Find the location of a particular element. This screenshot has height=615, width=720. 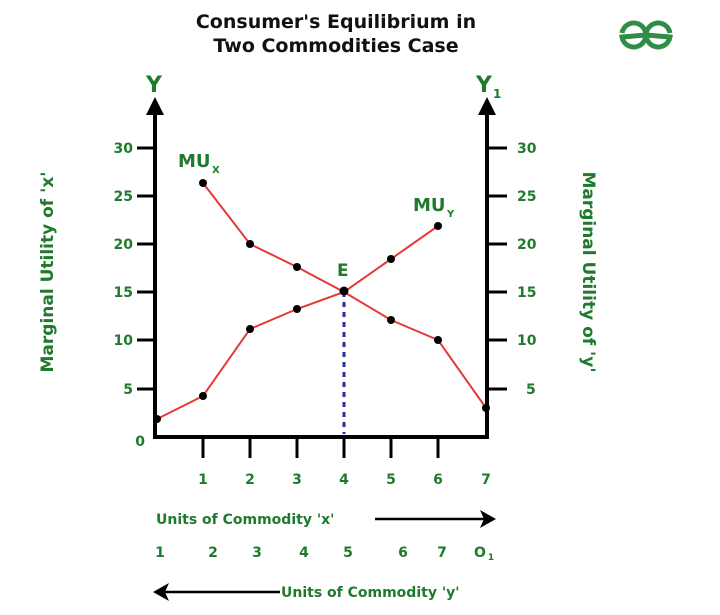

equilibrium-label: E is located at coordinates (343, 271).